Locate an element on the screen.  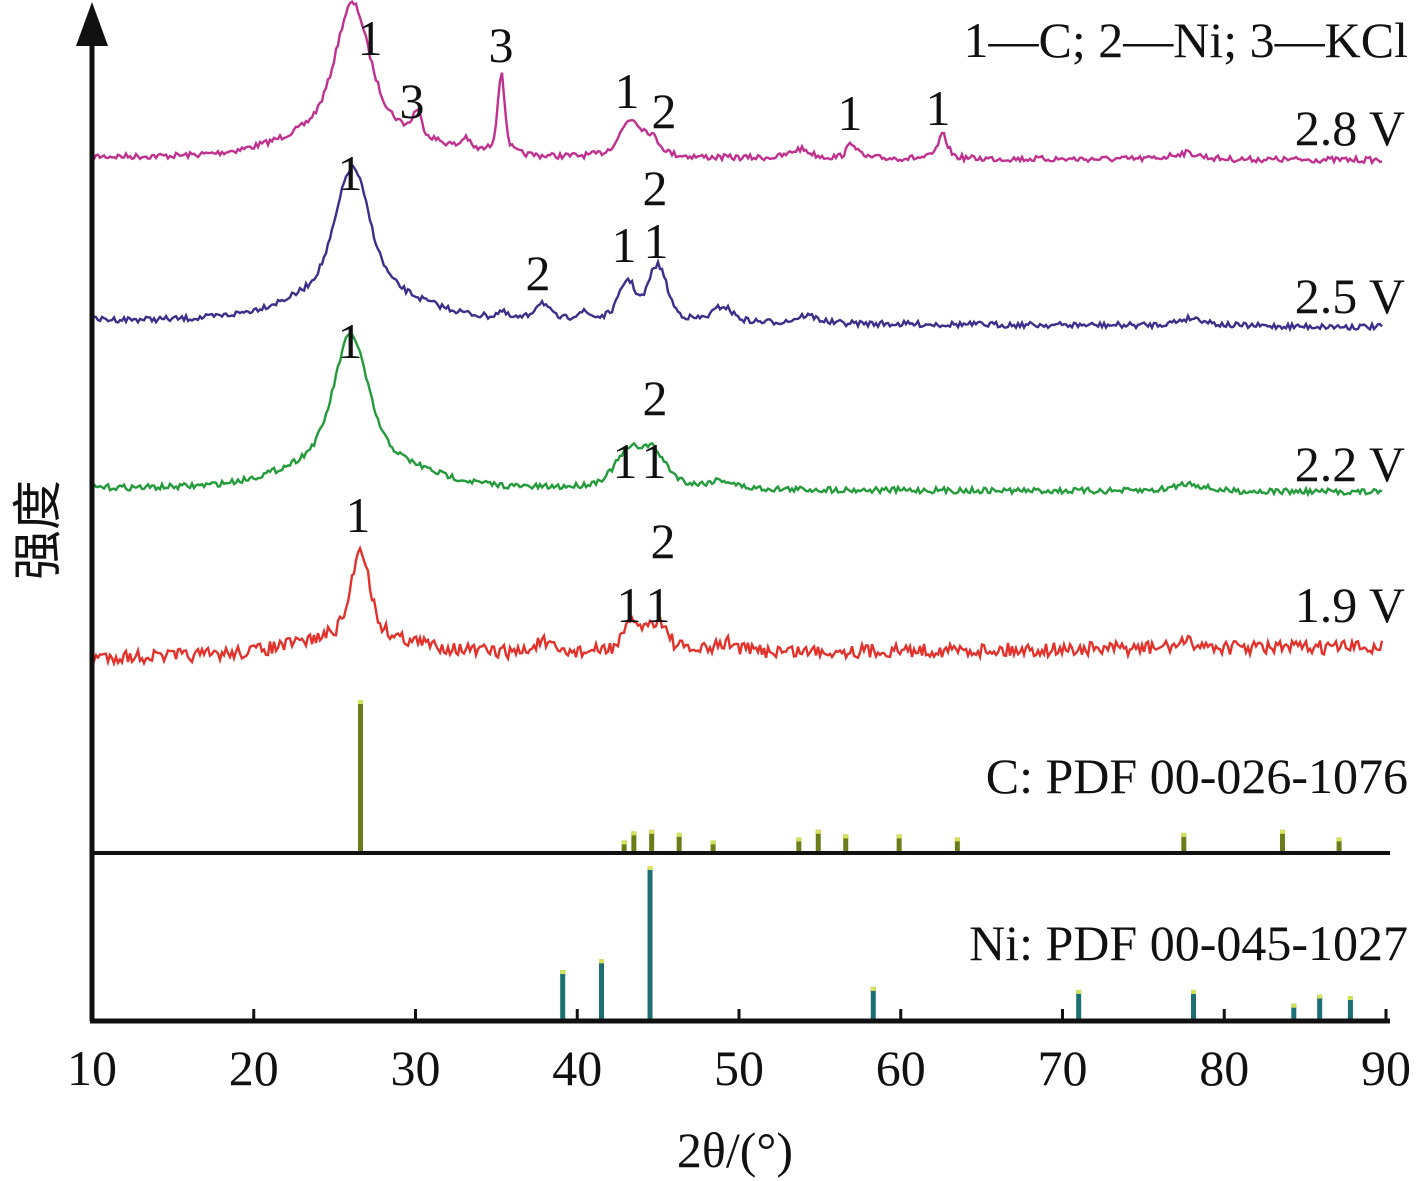
reference-pattern-label: C: PDF 00-026-1076 is located at coordinates (1197, 776).